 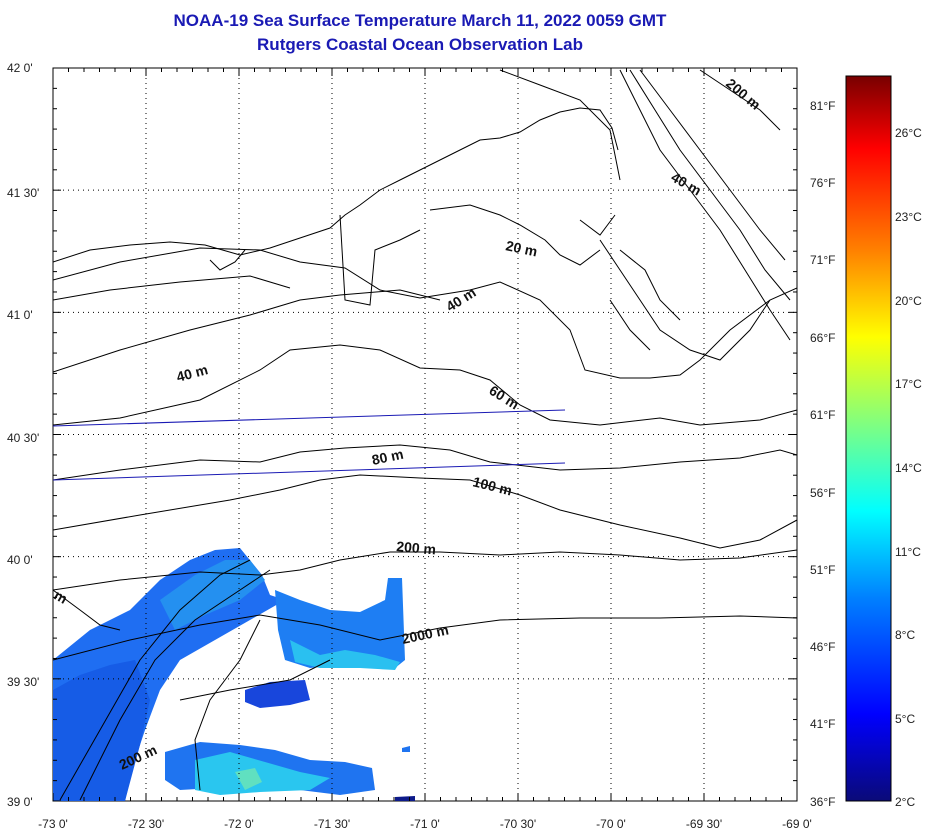 What do you see at coordinates (416, 547) in the screenshot?
I see `contour-label: 200 m` at bounding box center [416, 547].